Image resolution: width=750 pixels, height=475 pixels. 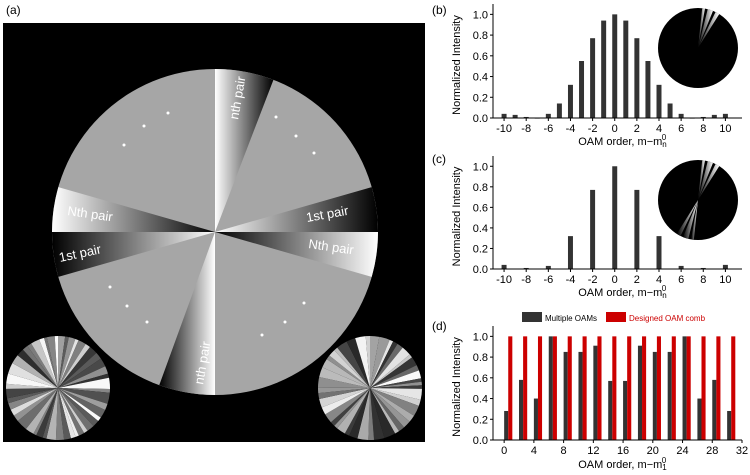 I want to click on x-tick-label: 32, so click(x=742, y=451).